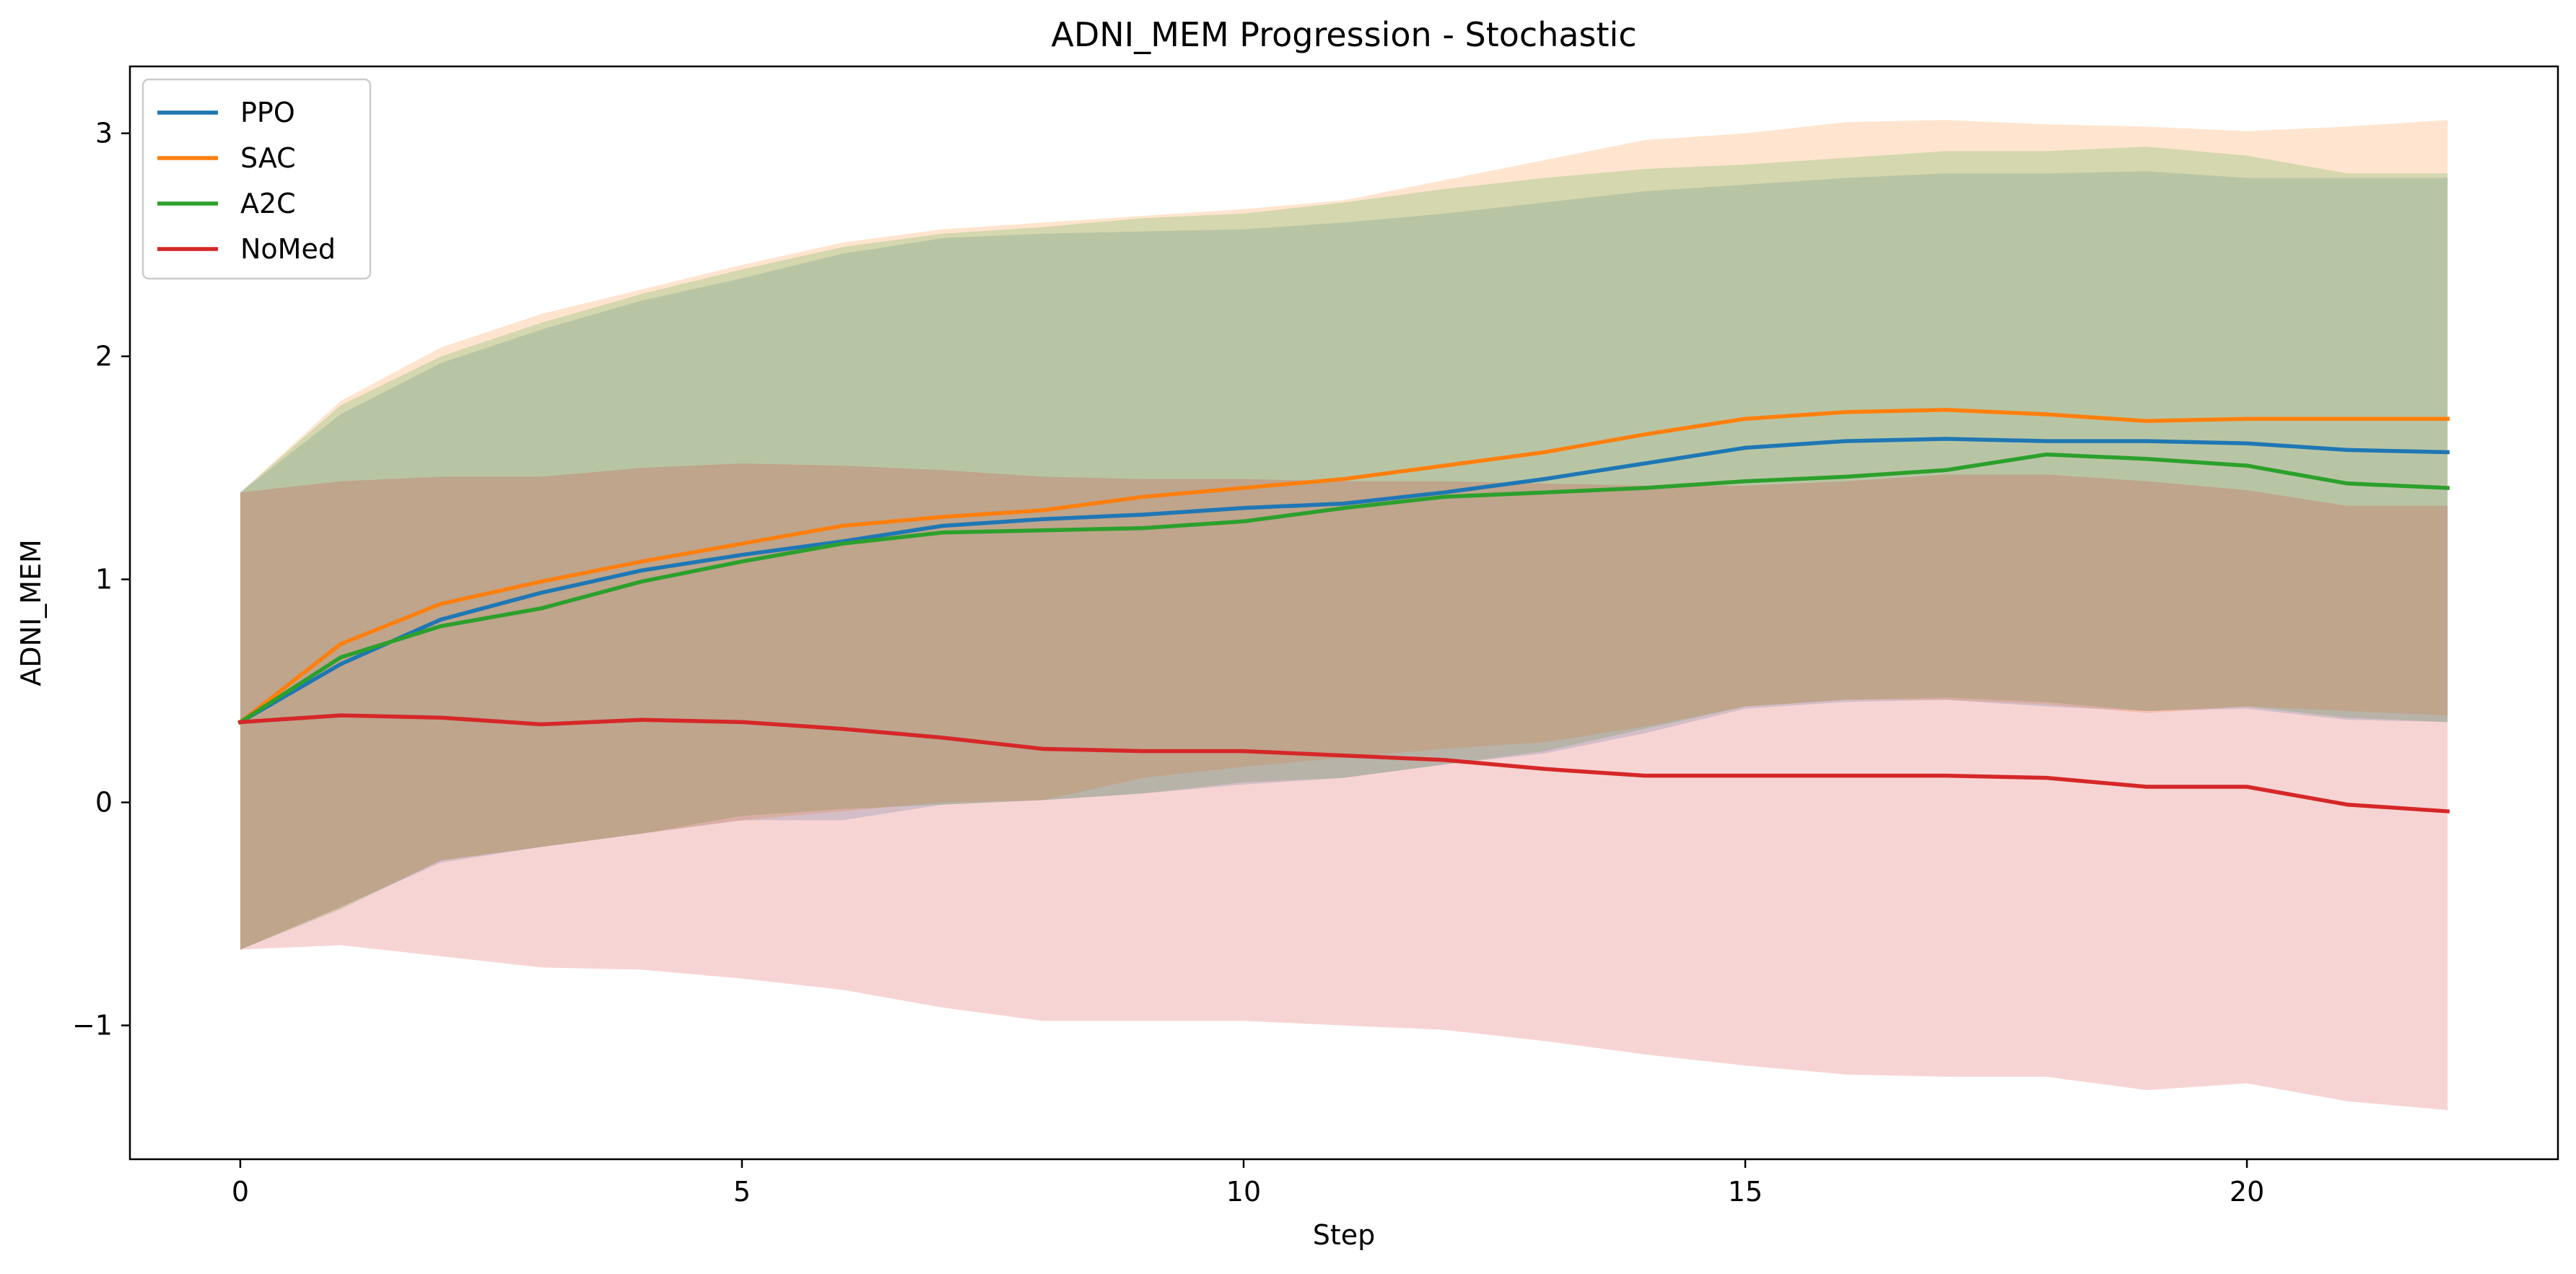  I want to click on legend-label-ppo: PPO, so click(267, 113).